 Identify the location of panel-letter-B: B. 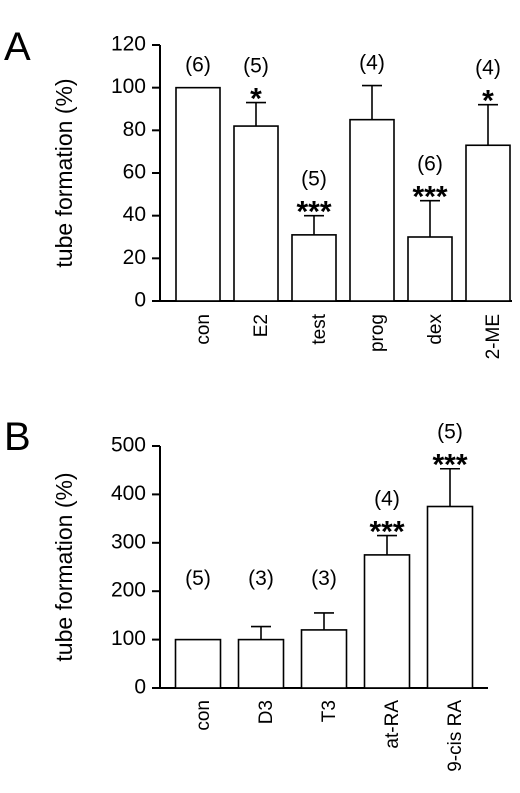
(17, 437).